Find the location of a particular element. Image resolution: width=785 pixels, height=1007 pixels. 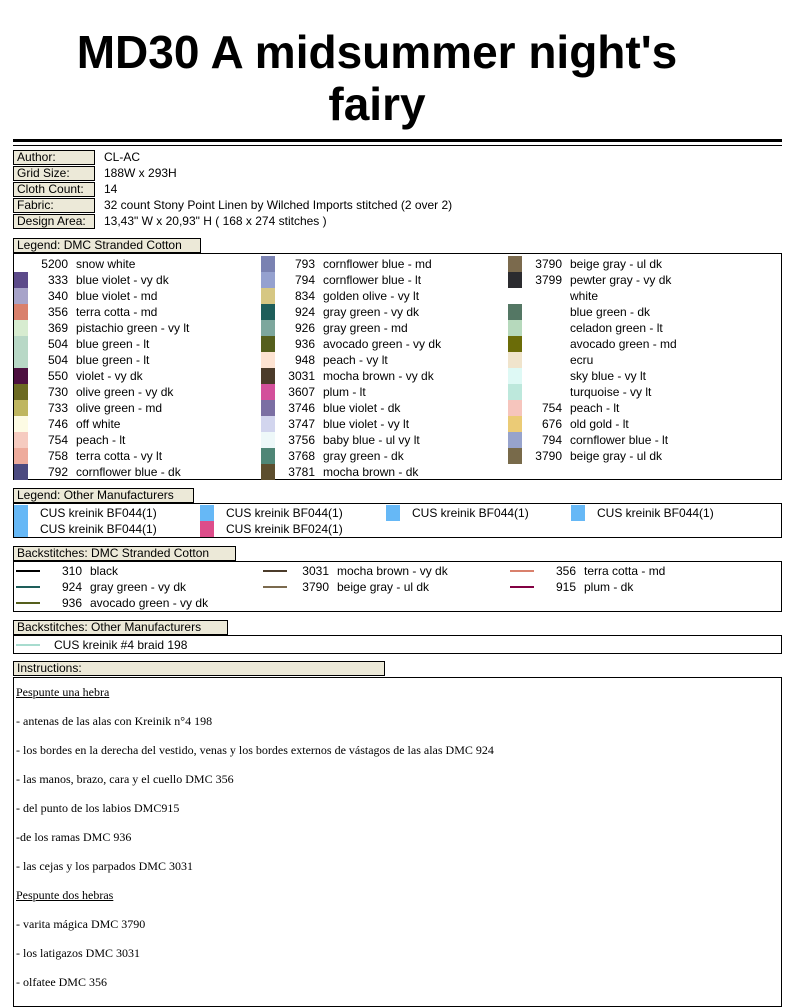

thread-code: 504 is located at coordinates (57, 360).